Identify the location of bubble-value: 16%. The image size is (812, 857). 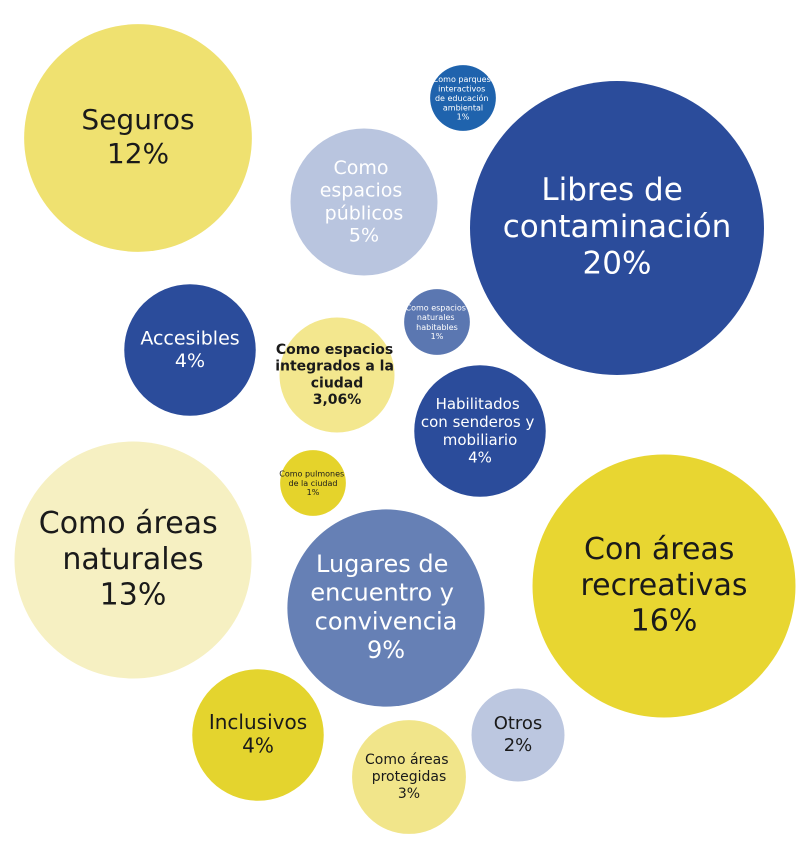
(664, 621).